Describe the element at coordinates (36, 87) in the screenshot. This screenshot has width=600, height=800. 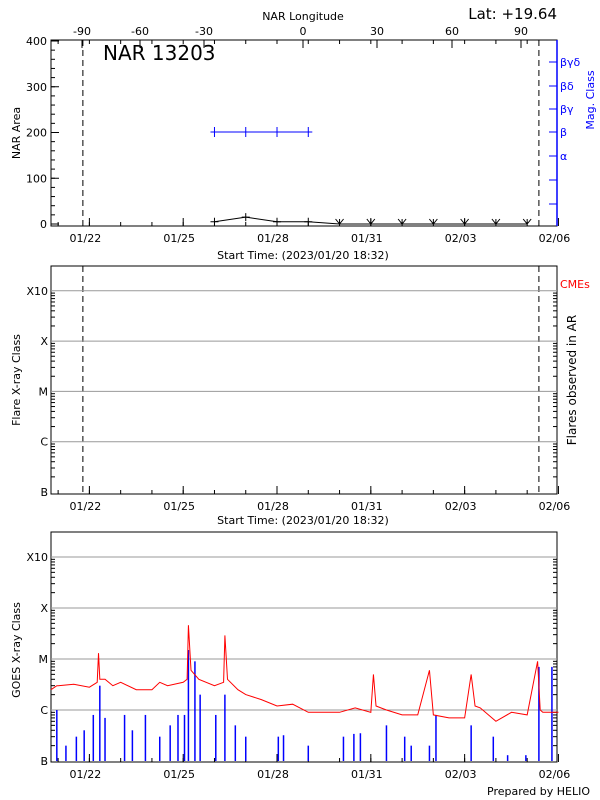
I see `y-tick-label: 300` at that location.